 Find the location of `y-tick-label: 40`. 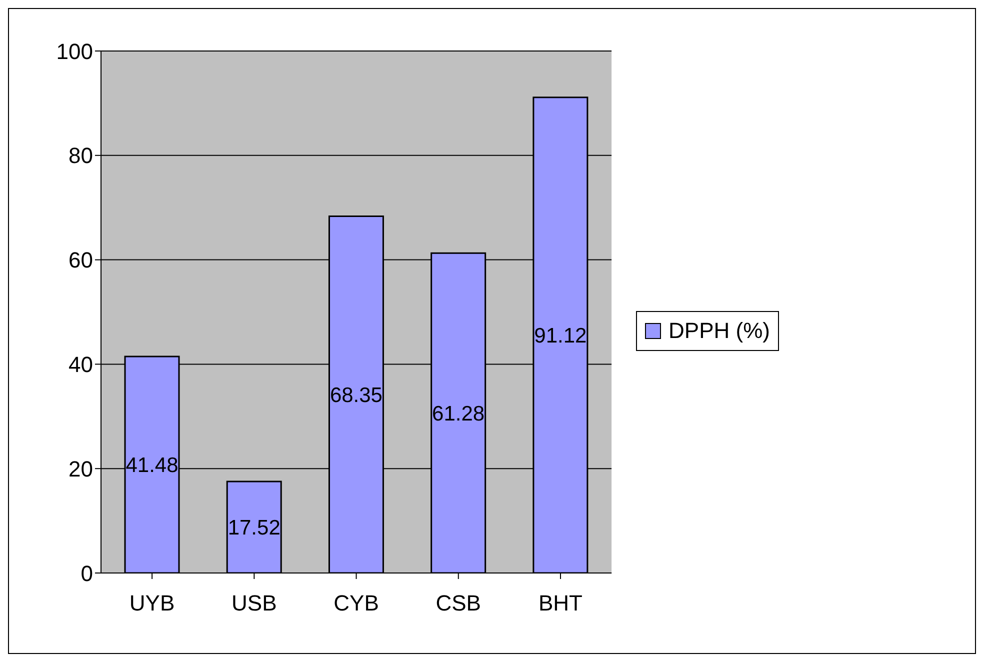

y-tick-label: 40 is located at coordinates (80, 365).